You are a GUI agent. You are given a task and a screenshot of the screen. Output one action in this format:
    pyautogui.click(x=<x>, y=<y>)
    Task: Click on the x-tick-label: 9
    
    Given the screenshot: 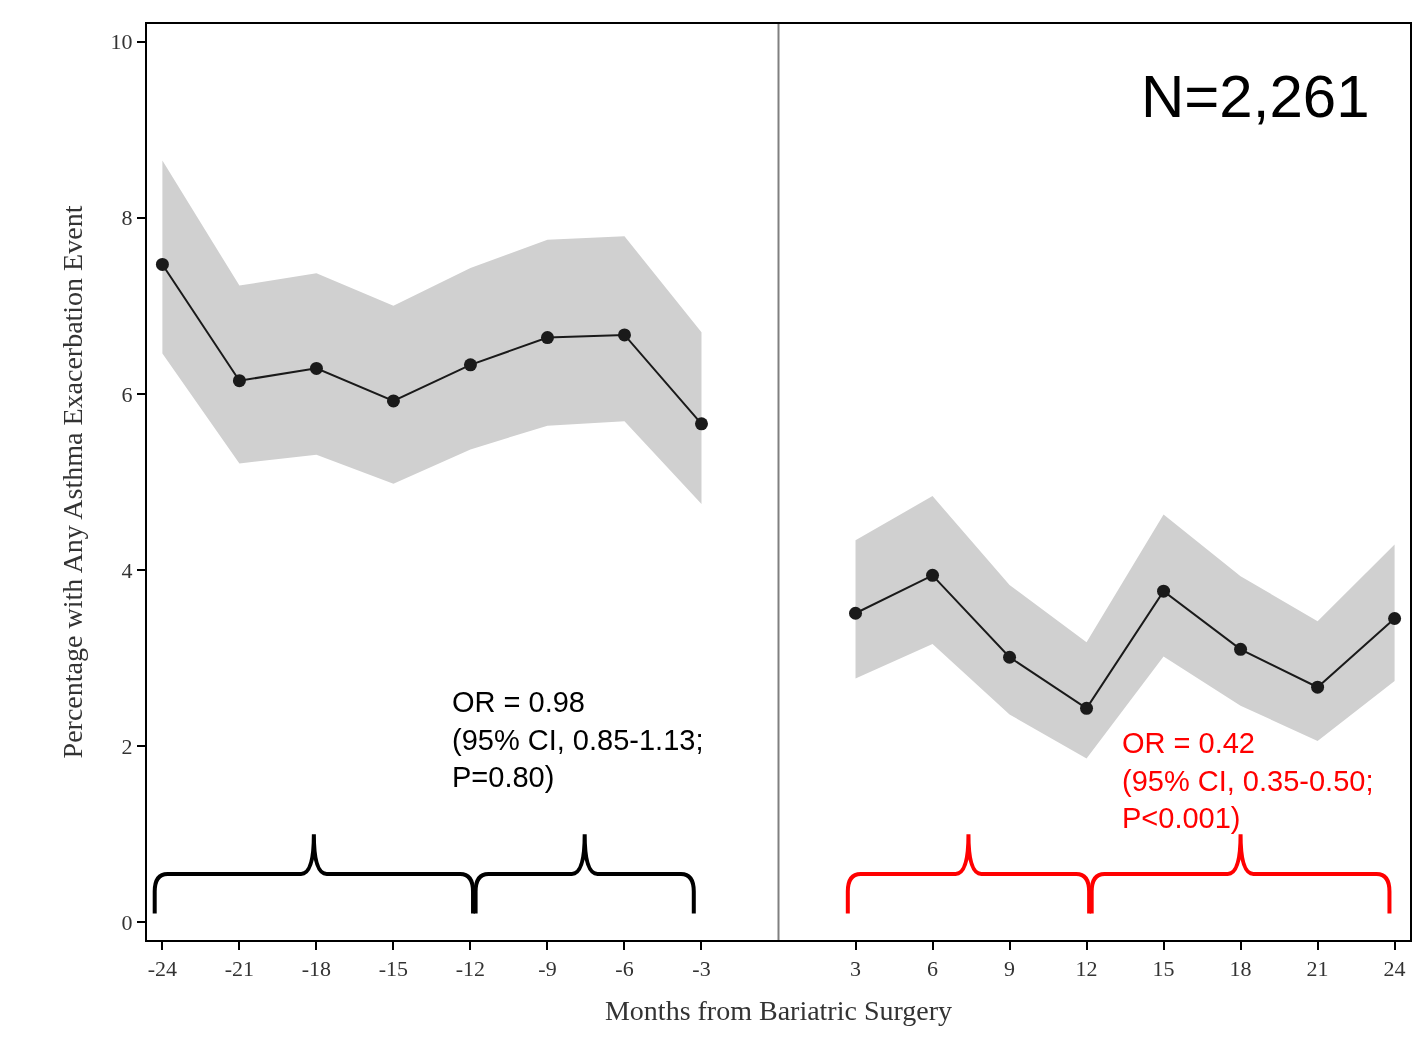 What is the action you would take?
    pyautogui.click(x=1010, y=969)
    